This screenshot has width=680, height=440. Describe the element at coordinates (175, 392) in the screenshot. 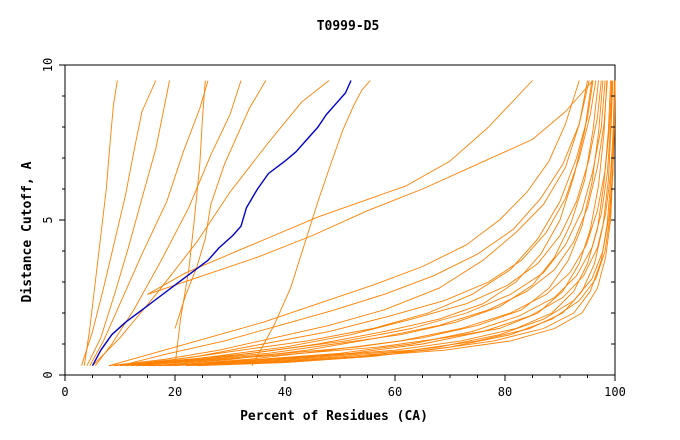

I see `x-tick-label: 20` at that location.